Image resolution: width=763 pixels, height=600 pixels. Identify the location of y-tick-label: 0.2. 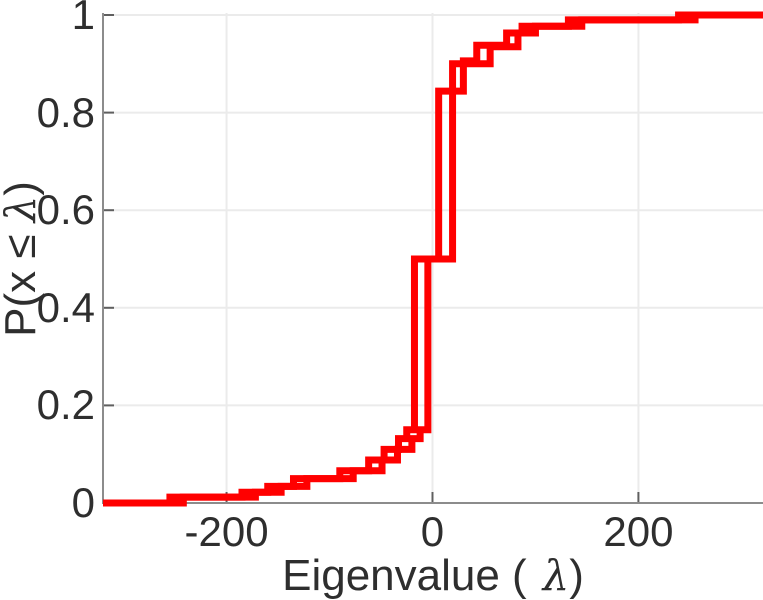
(65, 405).